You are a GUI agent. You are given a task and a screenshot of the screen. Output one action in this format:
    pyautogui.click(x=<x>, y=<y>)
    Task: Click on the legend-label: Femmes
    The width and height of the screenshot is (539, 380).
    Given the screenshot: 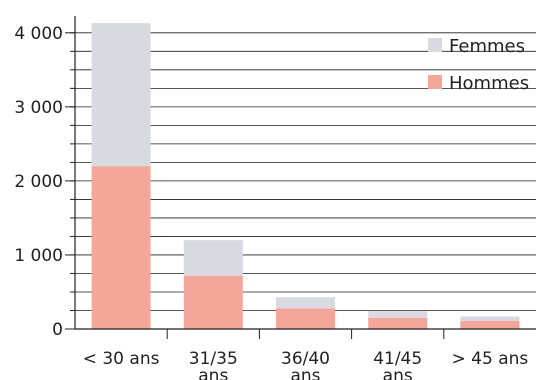 What is the action you would take?
    pyautogui.click(x=487, y=46)
    